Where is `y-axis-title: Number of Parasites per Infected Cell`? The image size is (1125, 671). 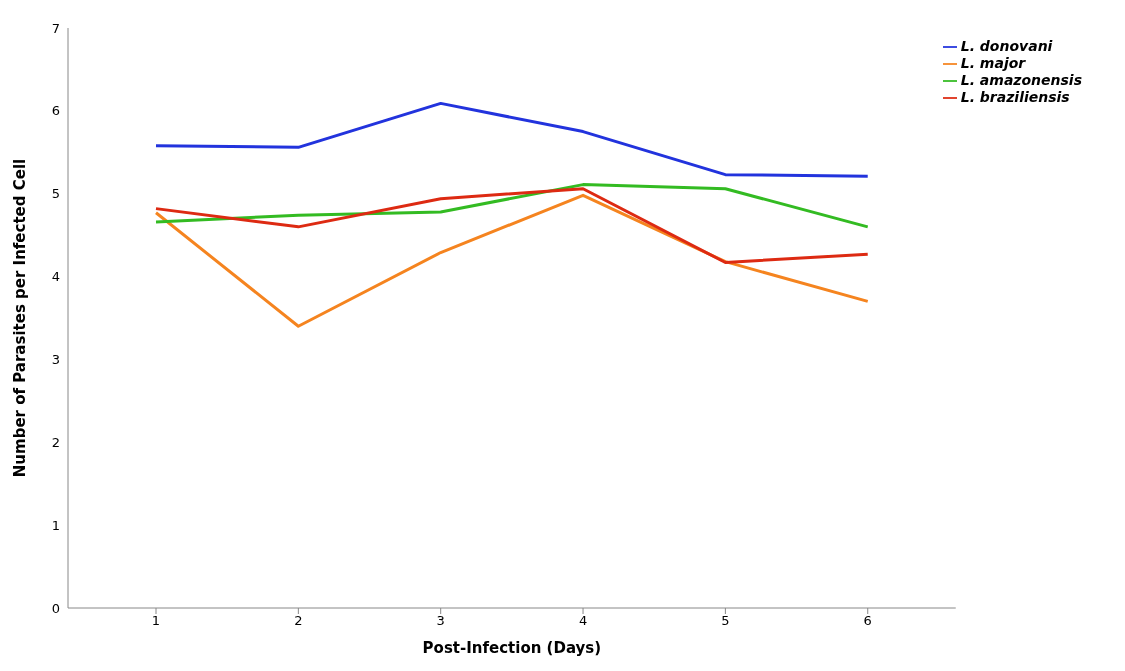 y-axis-title: Number of Parasites per Infected Cell is located at coordinates (20, 318).